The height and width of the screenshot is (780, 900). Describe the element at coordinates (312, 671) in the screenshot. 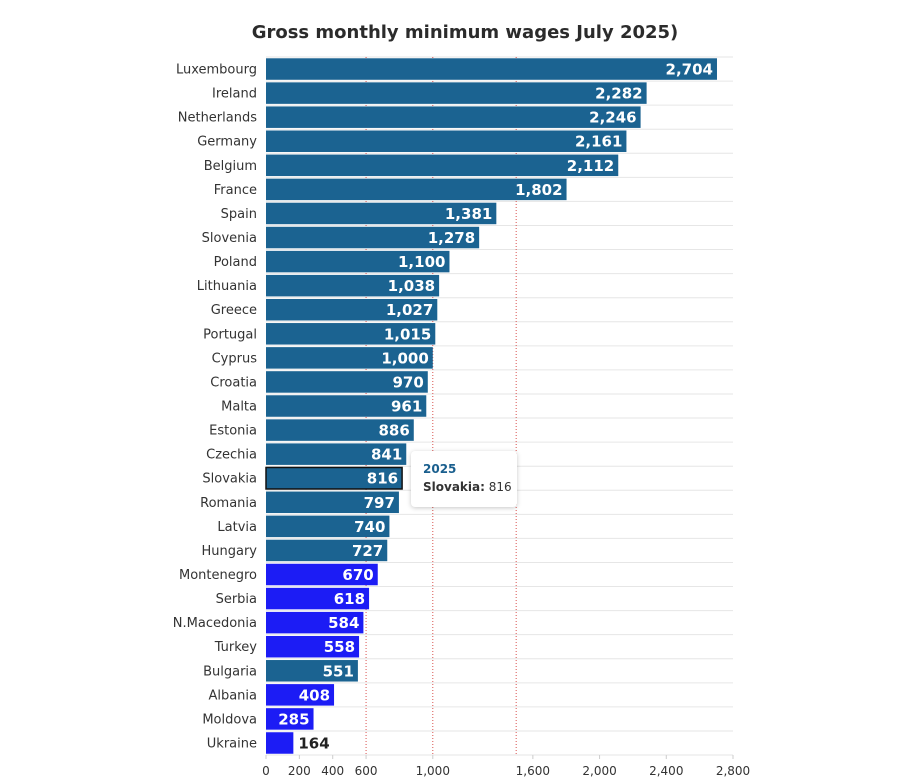

I see `bar-bulgaria` at that location.